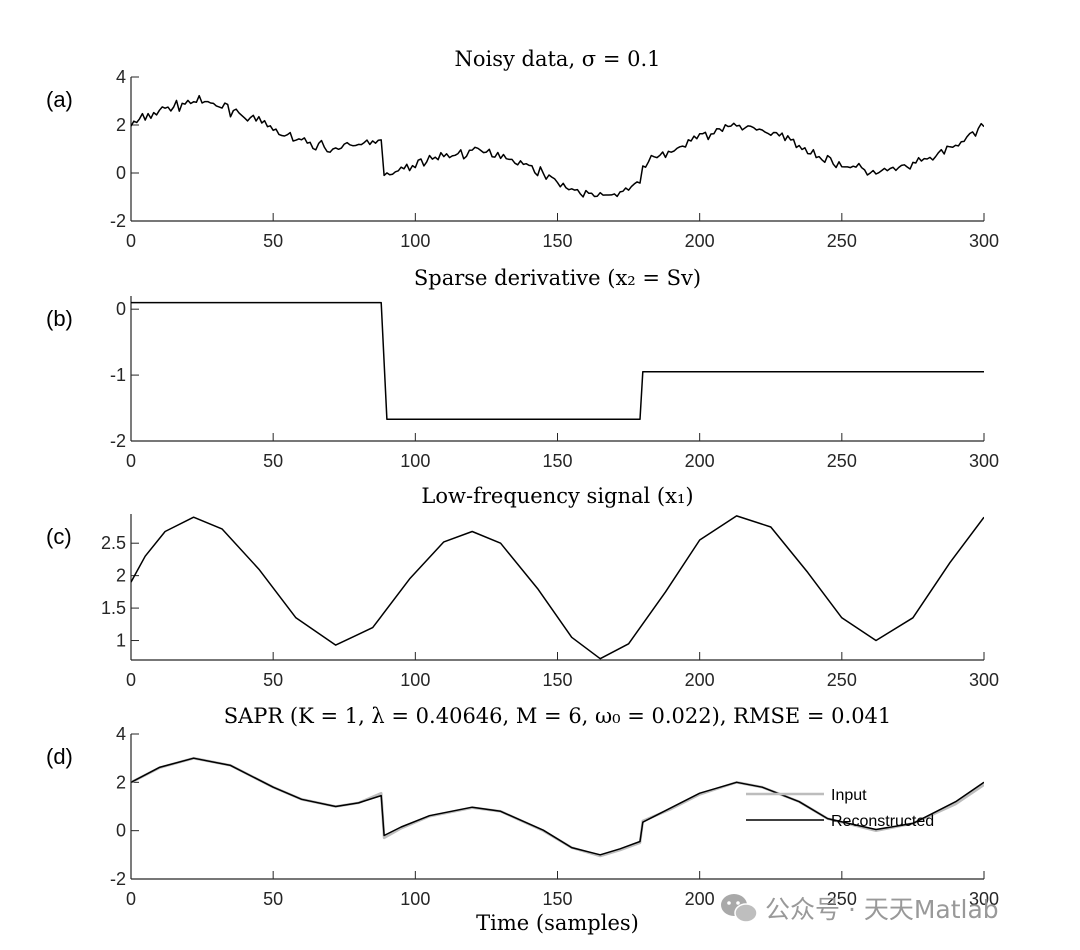  Describe the element at coordinates (557, 278) in the screenshot. I see `panel-title-b: Sparse derivative (x₂ = Sv)` at that location.